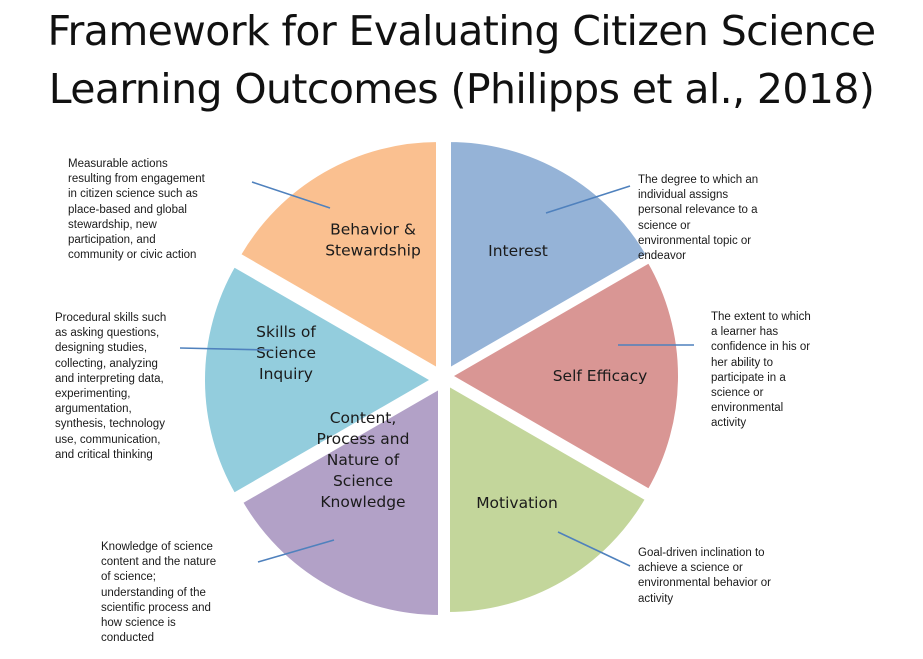 The width and height of the screenshot is (923, 659). Describe the element at coordinates (462, 31) in the screenshot. I see `title-line-1: Framework for Evaluating Citizen Science` at that location.